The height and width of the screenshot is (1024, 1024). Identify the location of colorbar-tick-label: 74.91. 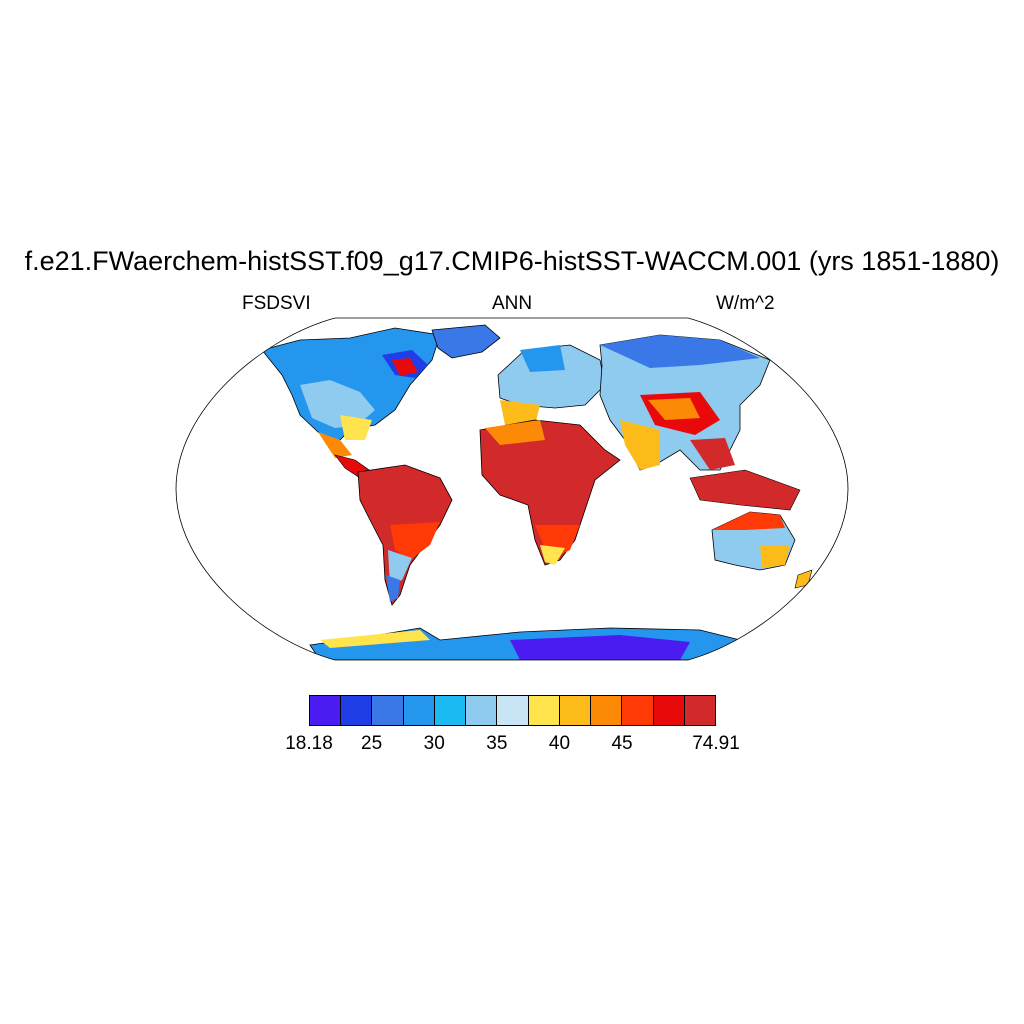
(716, 743).